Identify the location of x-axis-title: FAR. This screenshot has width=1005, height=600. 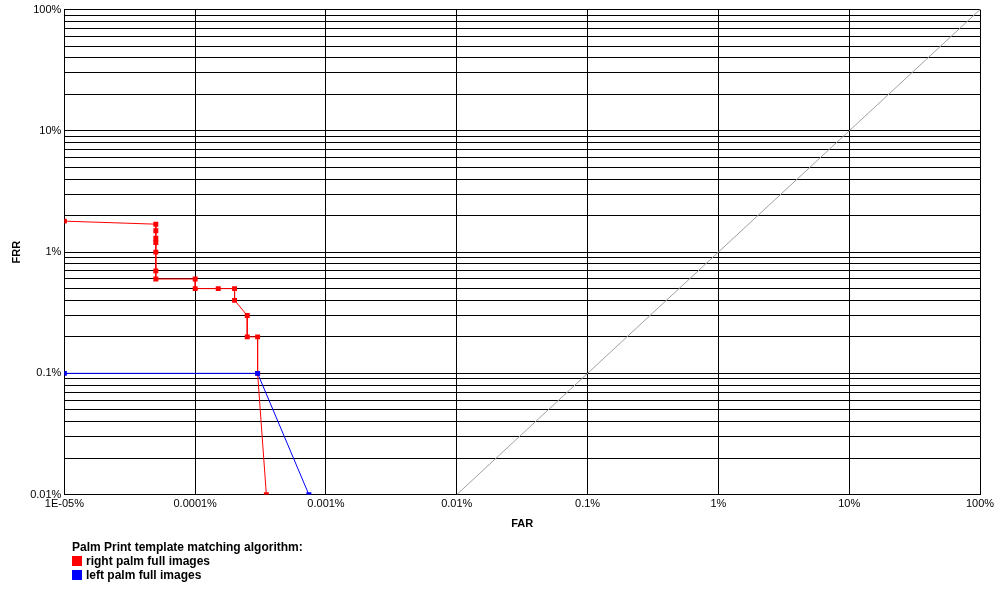
(522, 523).